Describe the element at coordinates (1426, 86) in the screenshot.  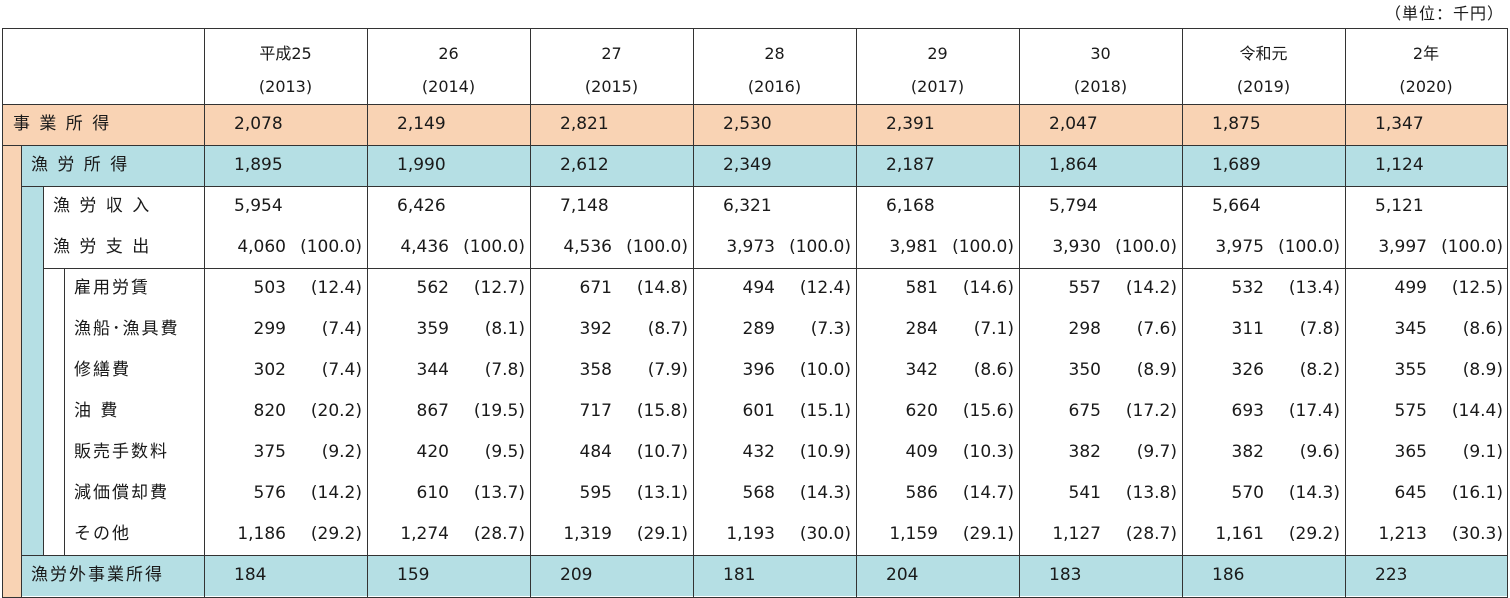
I see `header-year-western: (2020)` at that location.